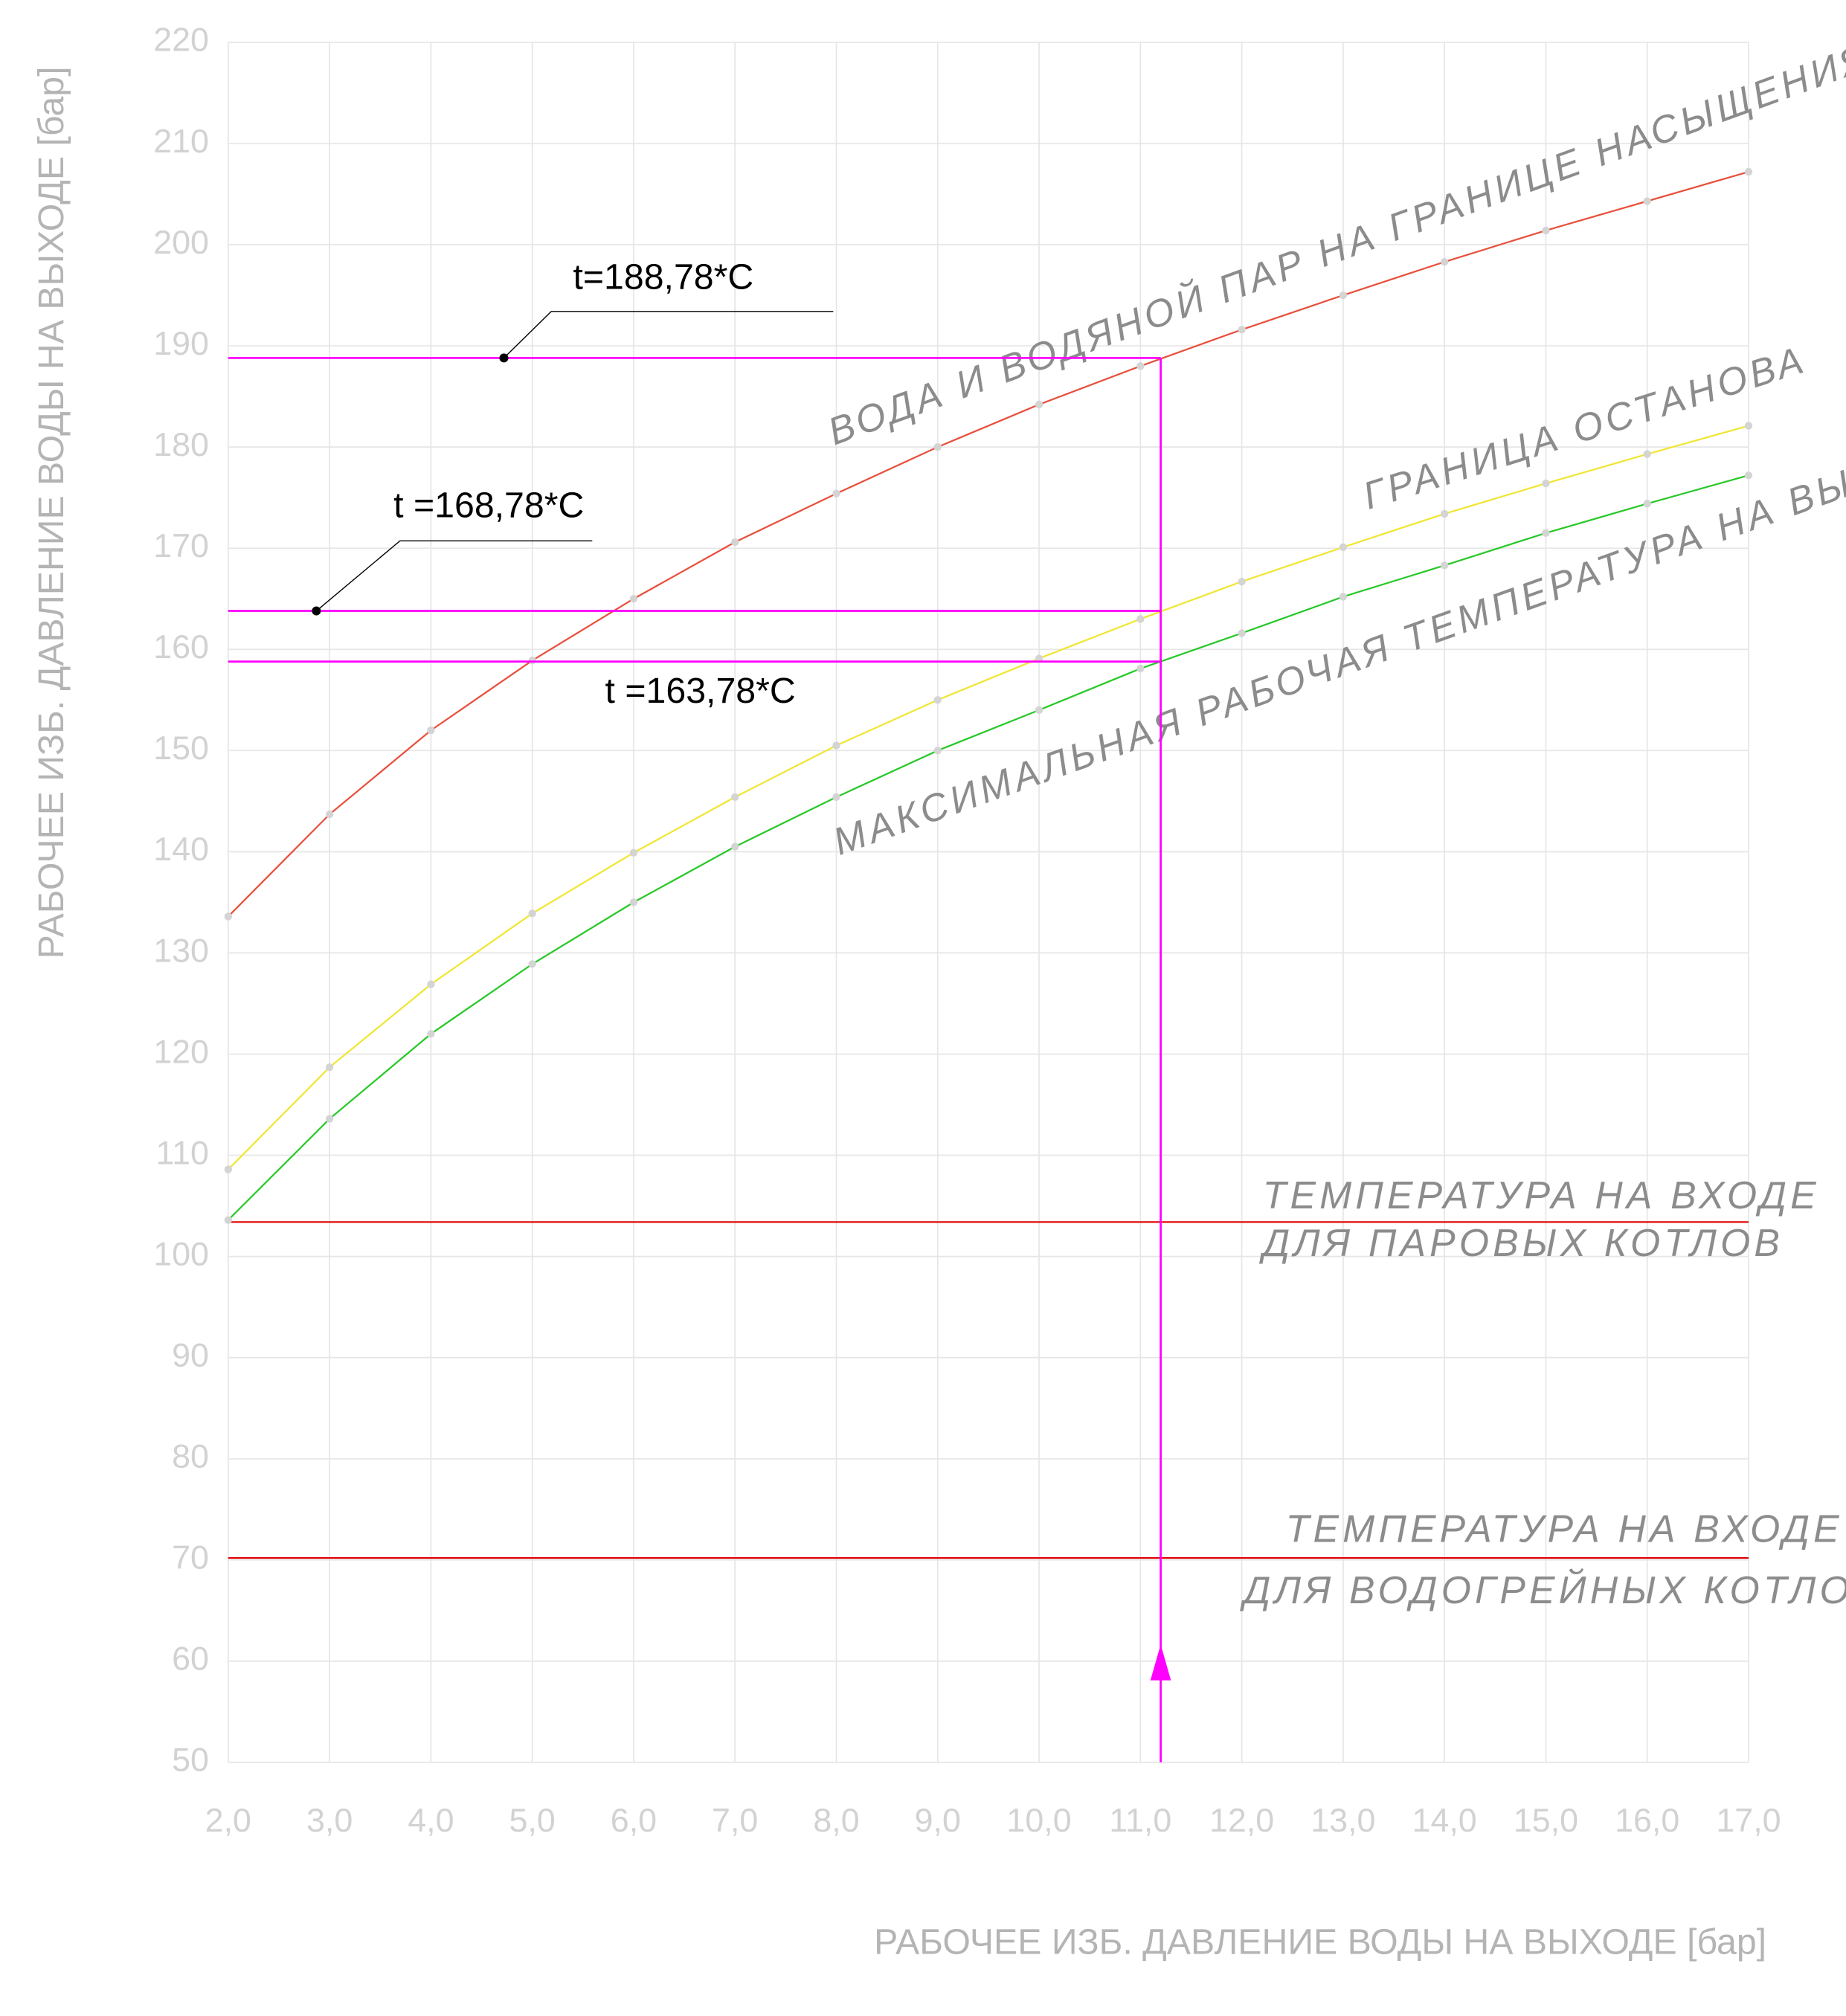 This screenshot has width=1846, height=2016. Describe the element at coordinates (532, 1821) in the screenshot. I see `x-tick-label: 5,0` at that location.